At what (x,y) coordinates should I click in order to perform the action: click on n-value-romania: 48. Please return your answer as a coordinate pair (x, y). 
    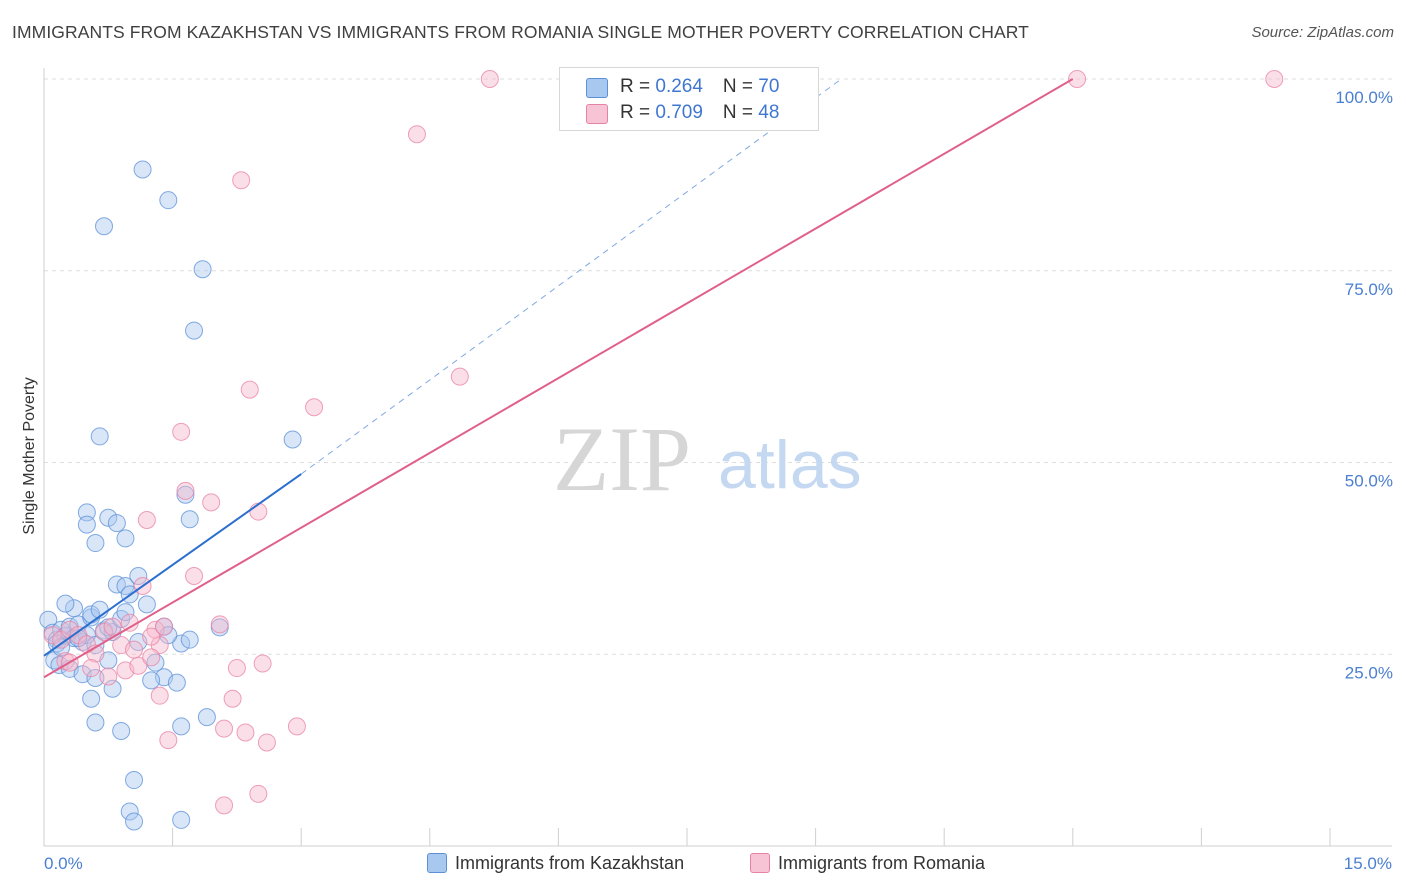
    Looking at the image, I should click on (769, 112).